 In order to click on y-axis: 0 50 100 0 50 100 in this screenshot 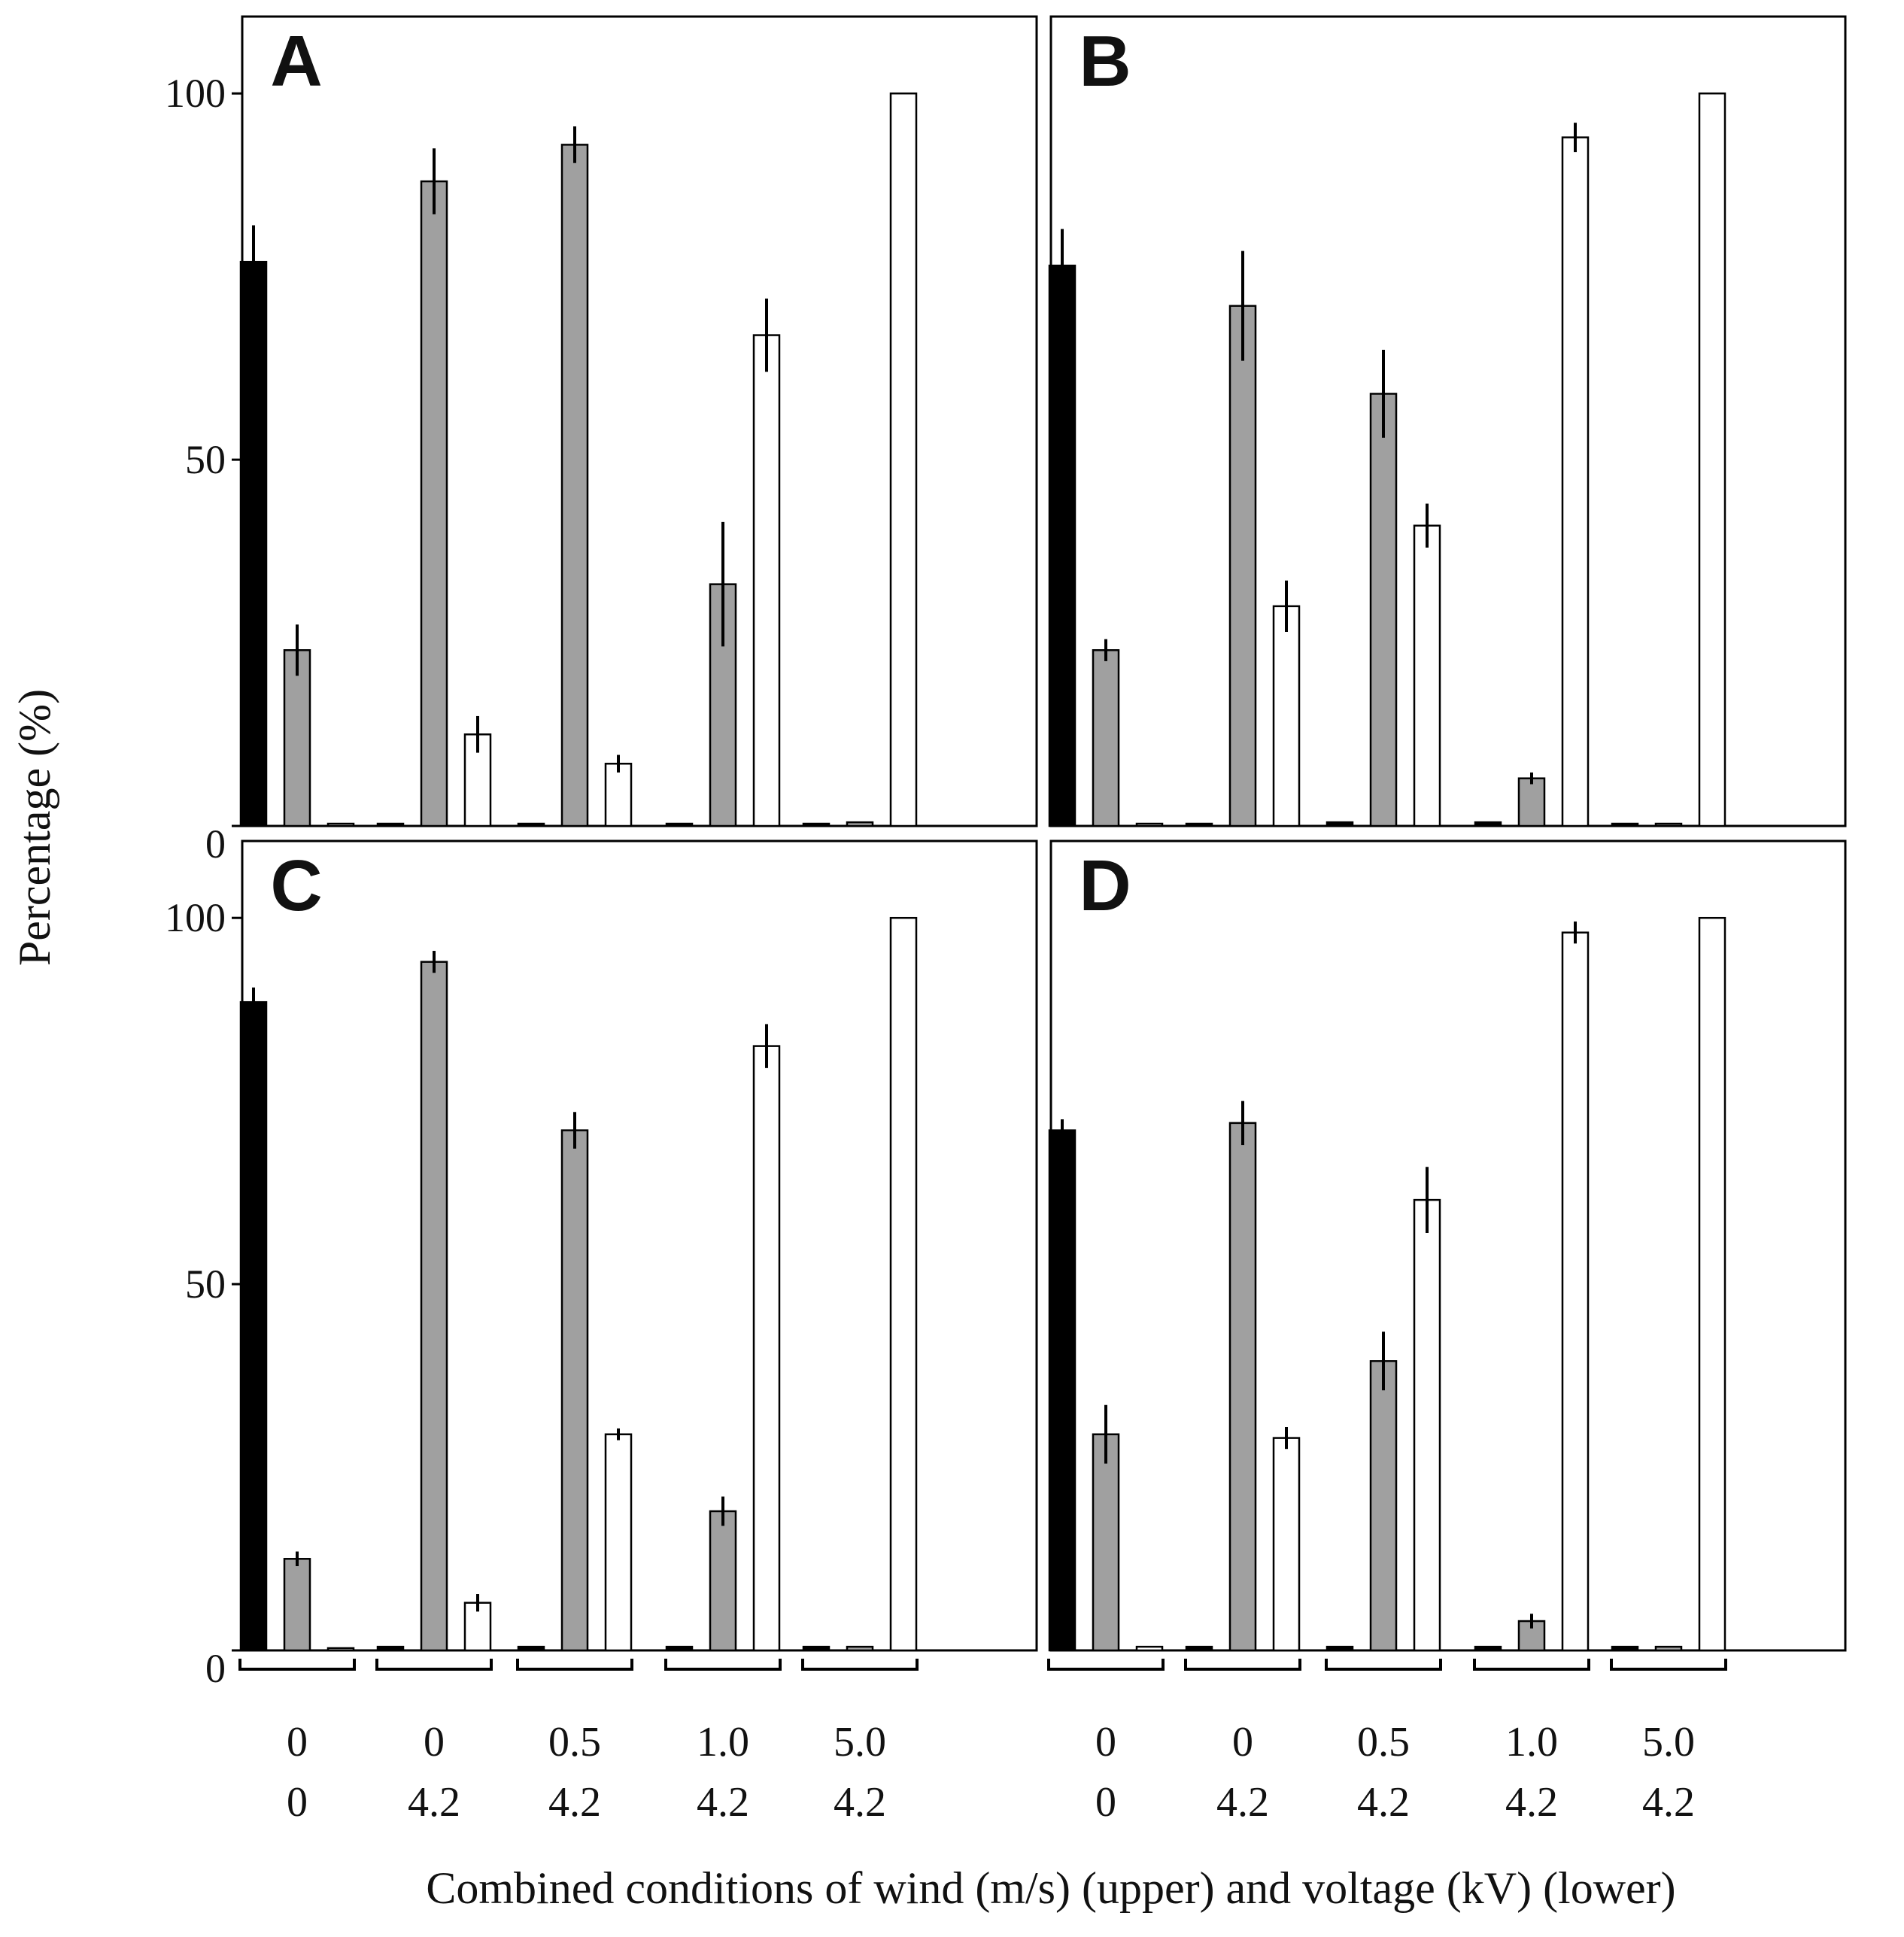, I will do `click(203, 881)`.